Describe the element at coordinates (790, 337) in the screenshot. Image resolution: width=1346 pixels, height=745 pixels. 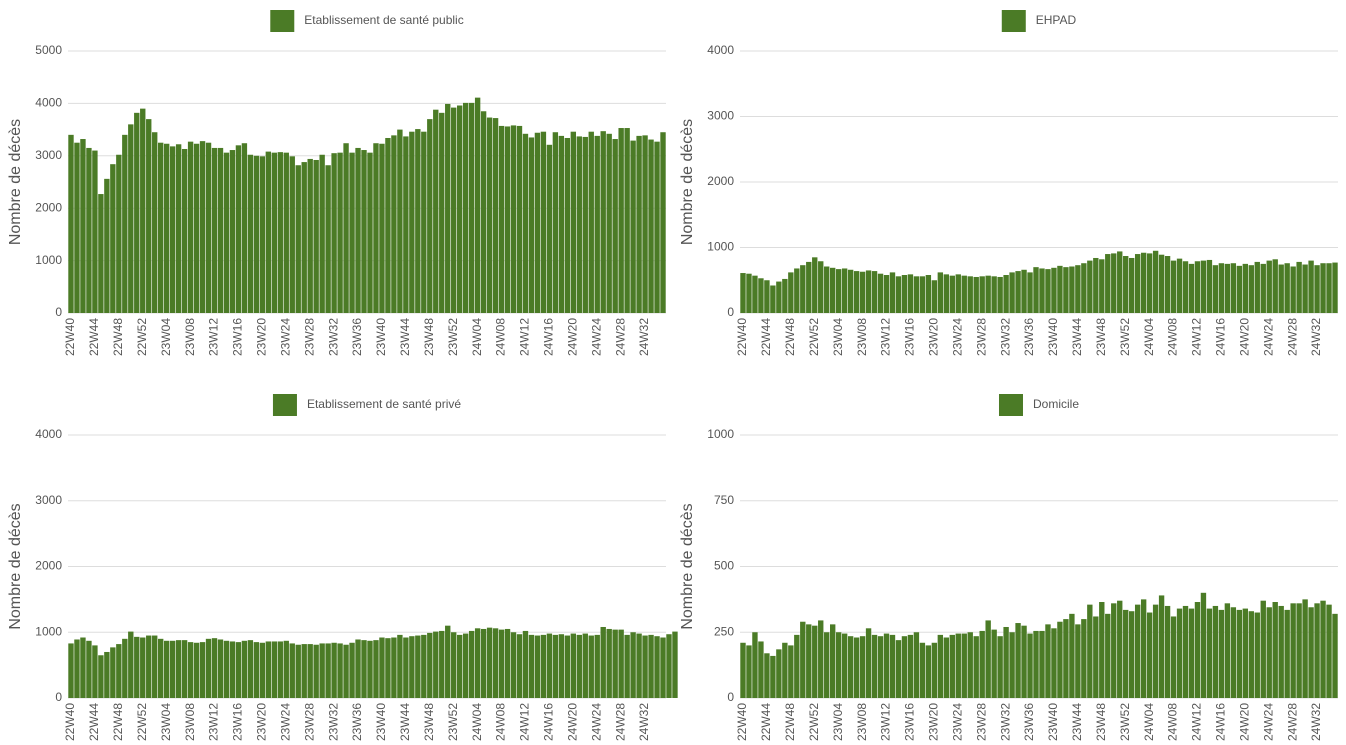
I see `x-tick-label: 22W48` at that location.